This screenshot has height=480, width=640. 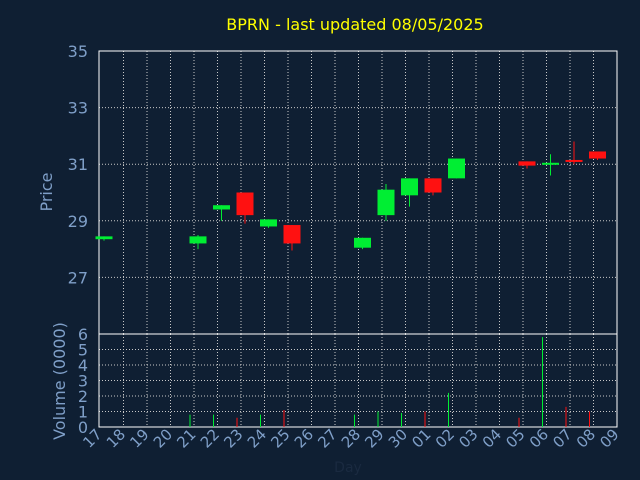 I want to click on x-tick-label: 22, so click(x=210, y=438).